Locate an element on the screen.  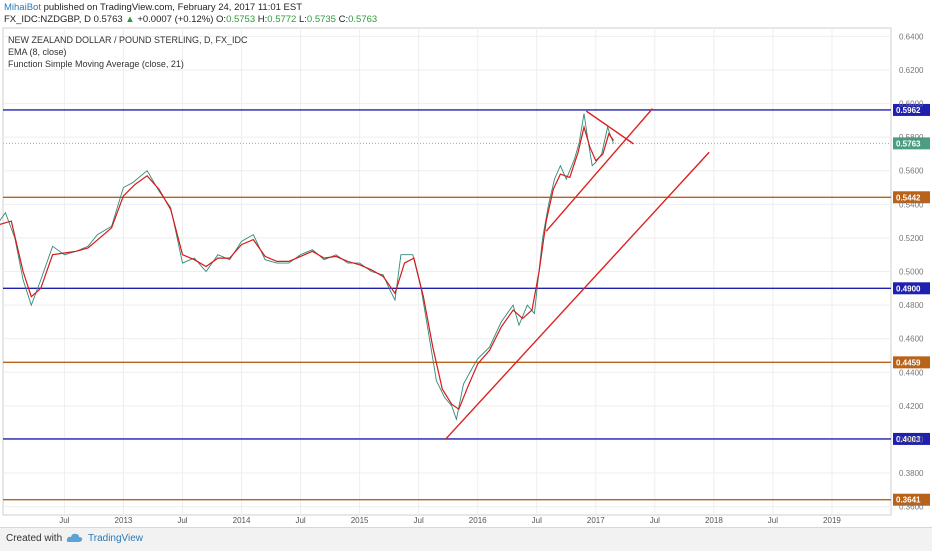
author-link: MihaiBot is located at coordinates (22, 7).